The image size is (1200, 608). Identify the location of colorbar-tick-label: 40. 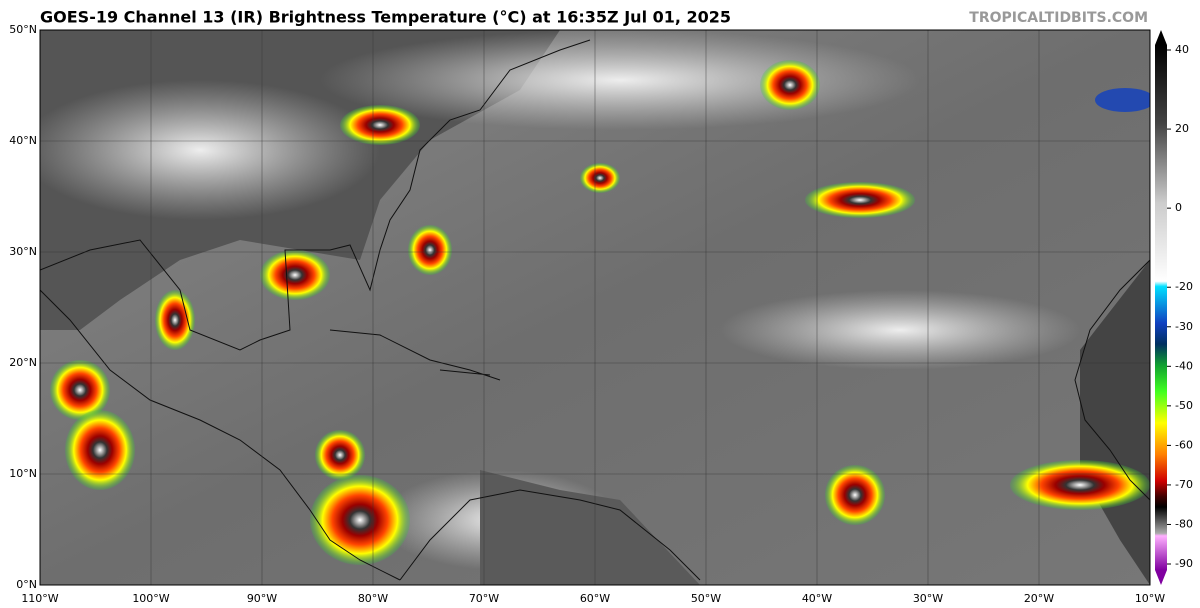
(1182, 49).